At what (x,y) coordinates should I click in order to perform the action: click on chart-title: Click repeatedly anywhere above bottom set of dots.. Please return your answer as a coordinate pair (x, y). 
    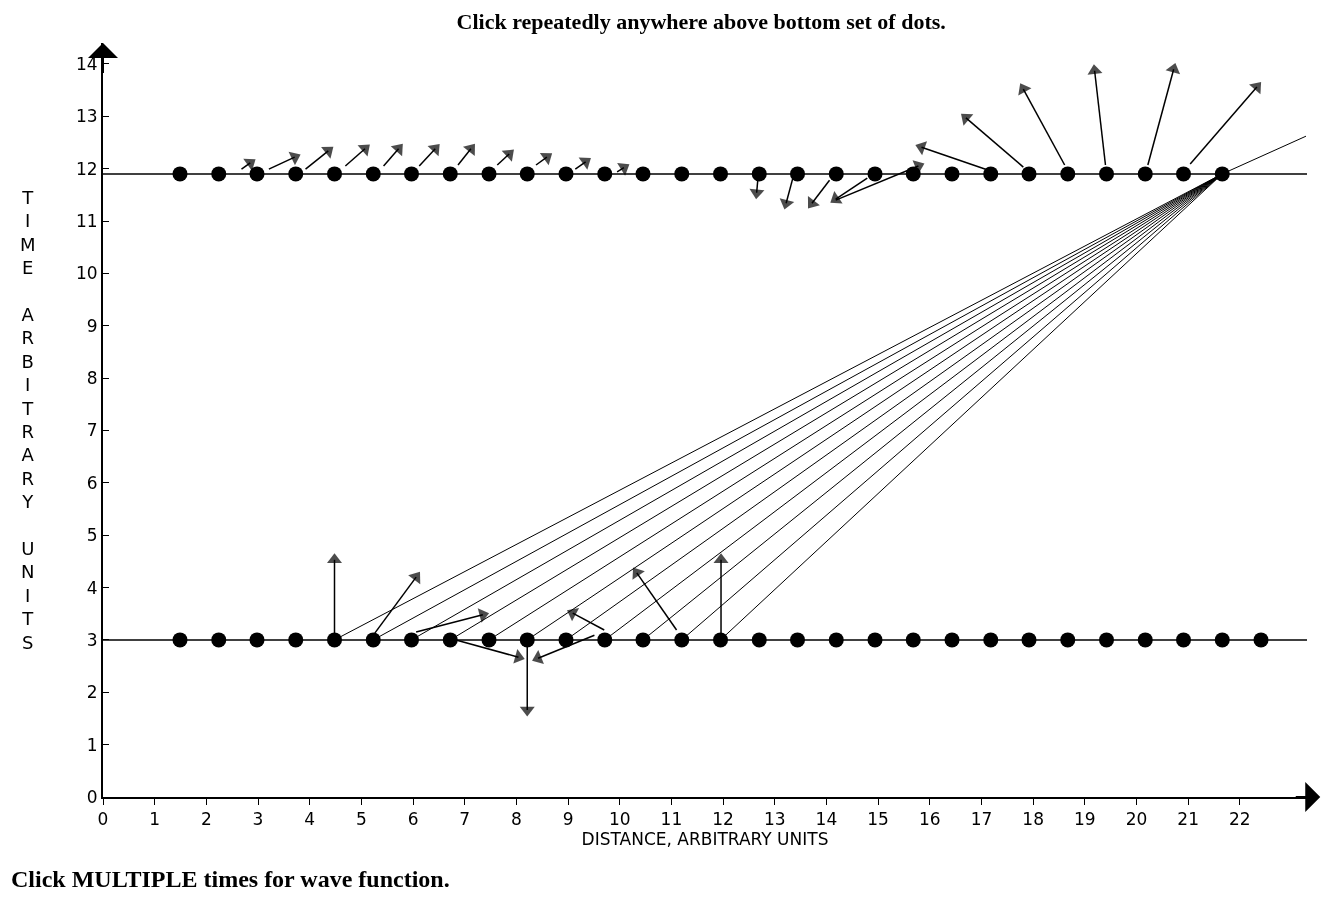
    Looking at the image, I should click on (701, 21).